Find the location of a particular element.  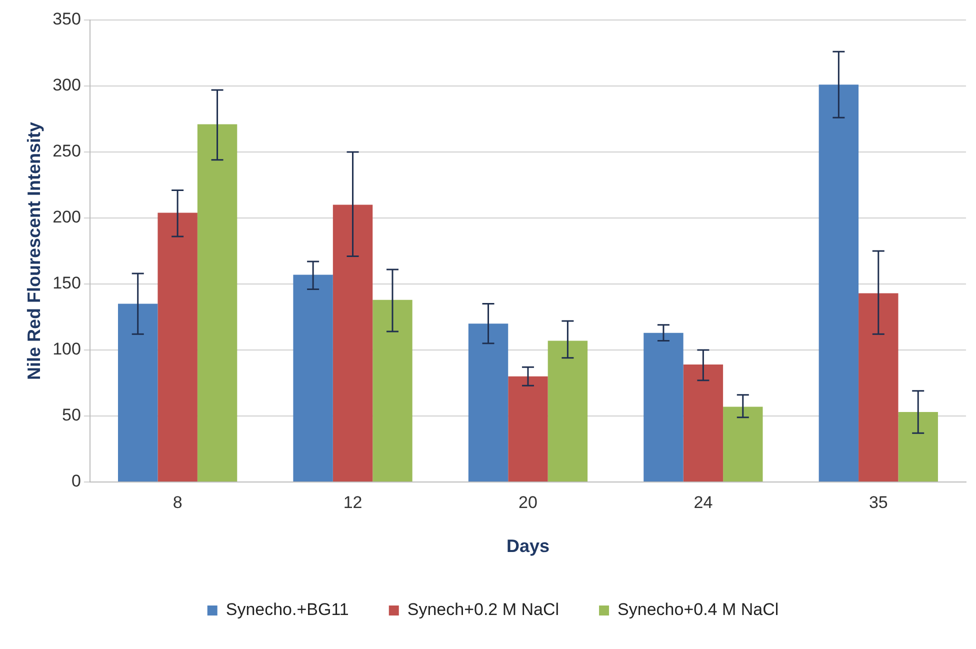

y-tick-label: 50 is located at coordinates (71, 415).